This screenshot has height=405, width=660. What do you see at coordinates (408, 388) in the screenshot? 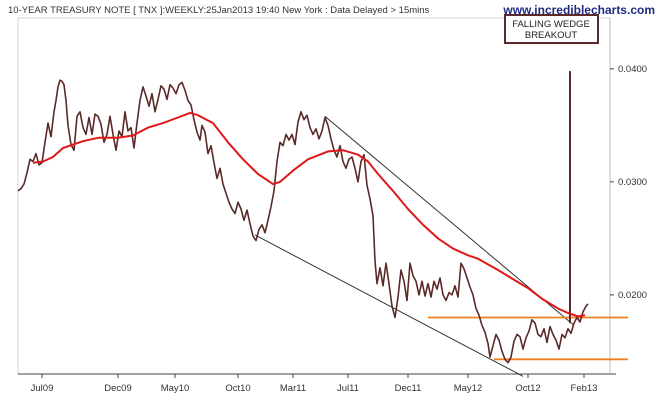
I see `x-tick-label: Dec11` at bounding box center [408, 388].